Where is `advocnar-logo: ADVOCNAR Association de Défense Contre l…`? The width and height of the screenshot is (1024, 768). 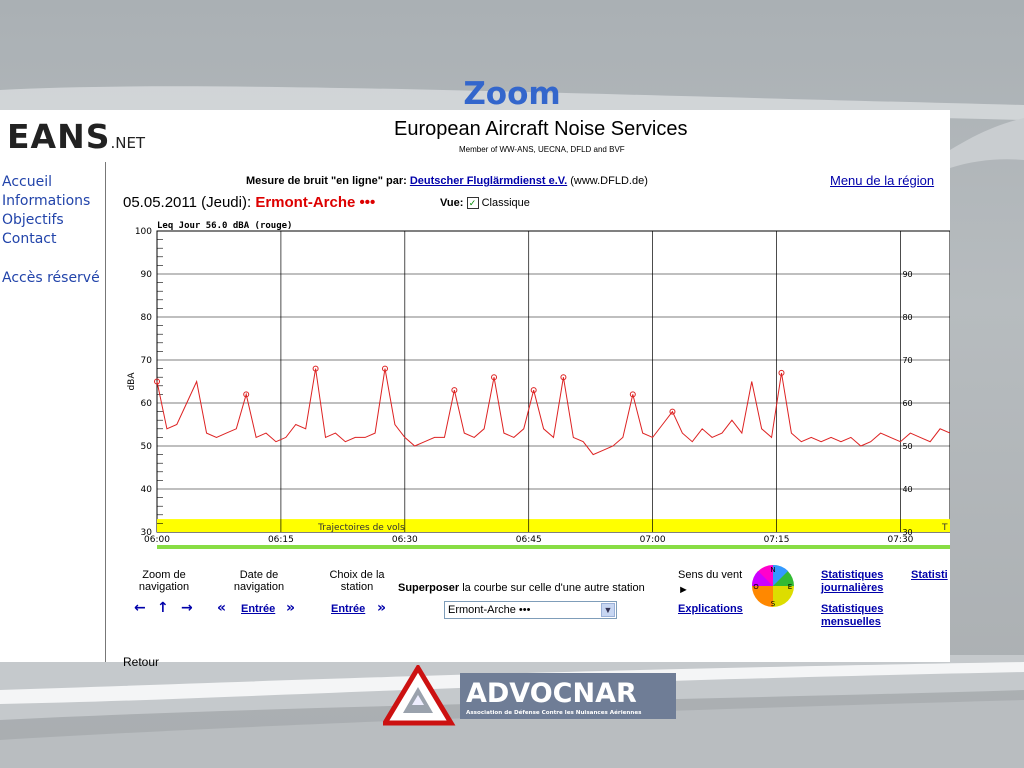
advocnar-logo: ADVOCNAR Association de Défense Contre l… is located at coordinates (529, 695).